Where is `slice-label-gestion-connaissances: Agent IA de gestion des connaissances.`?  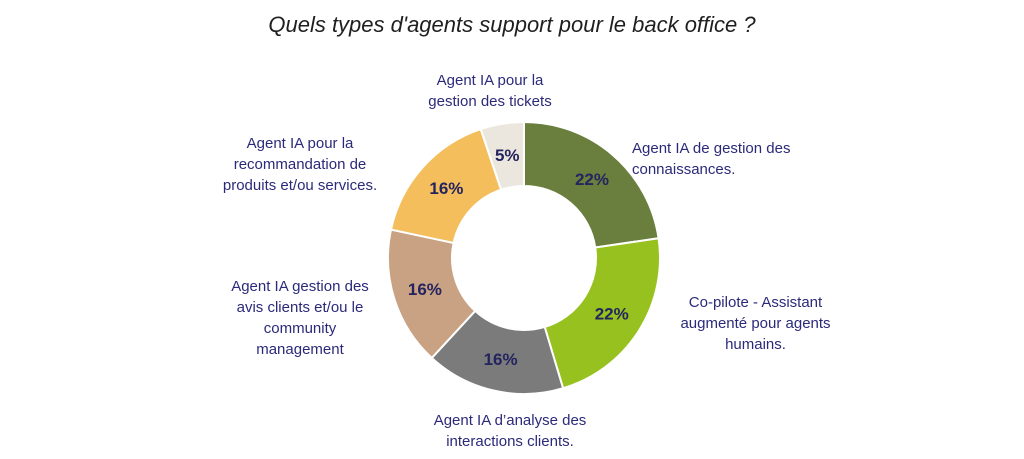
slice-label-gestion-connaissances: Agent IA de gestion des connaissances. is located at coordinates (711, 159).